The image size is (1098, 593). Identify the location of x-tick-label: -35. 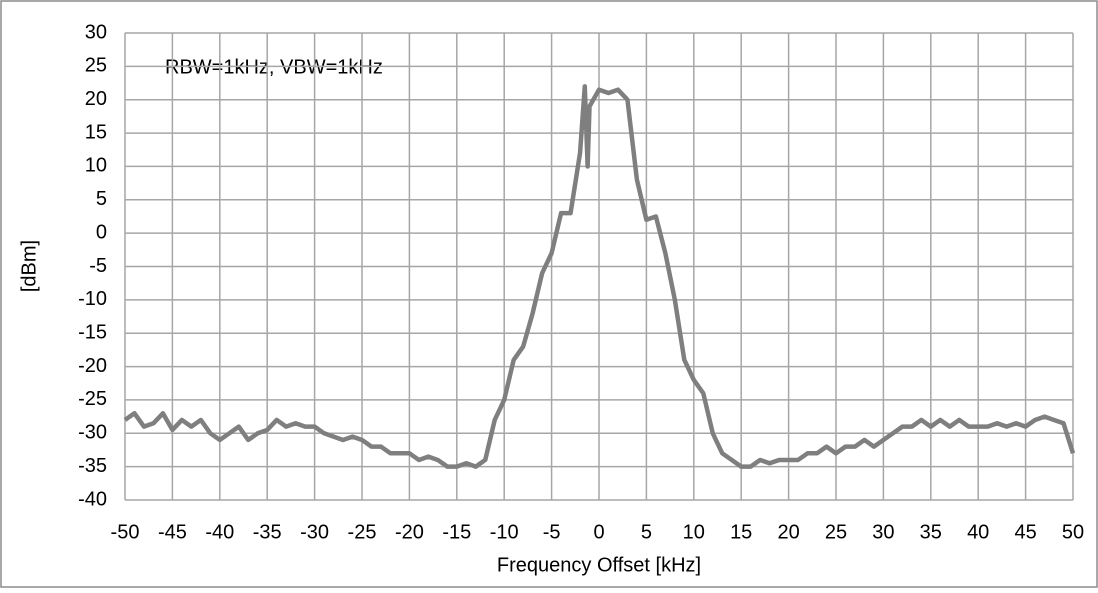
(267, 532).